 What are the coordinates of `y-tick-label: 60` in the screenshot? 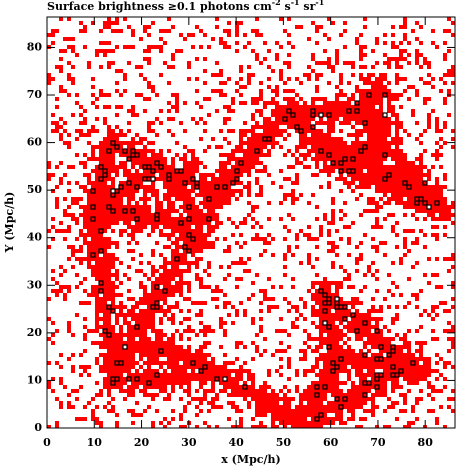 It's located at (35, 142).